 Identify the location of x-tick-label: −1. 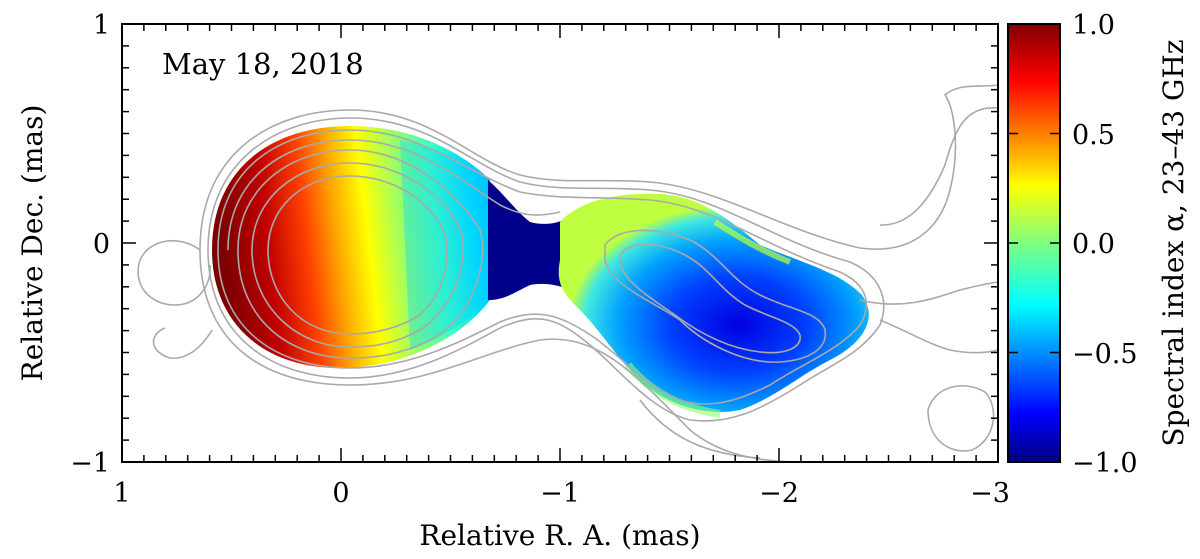
(560, 493).